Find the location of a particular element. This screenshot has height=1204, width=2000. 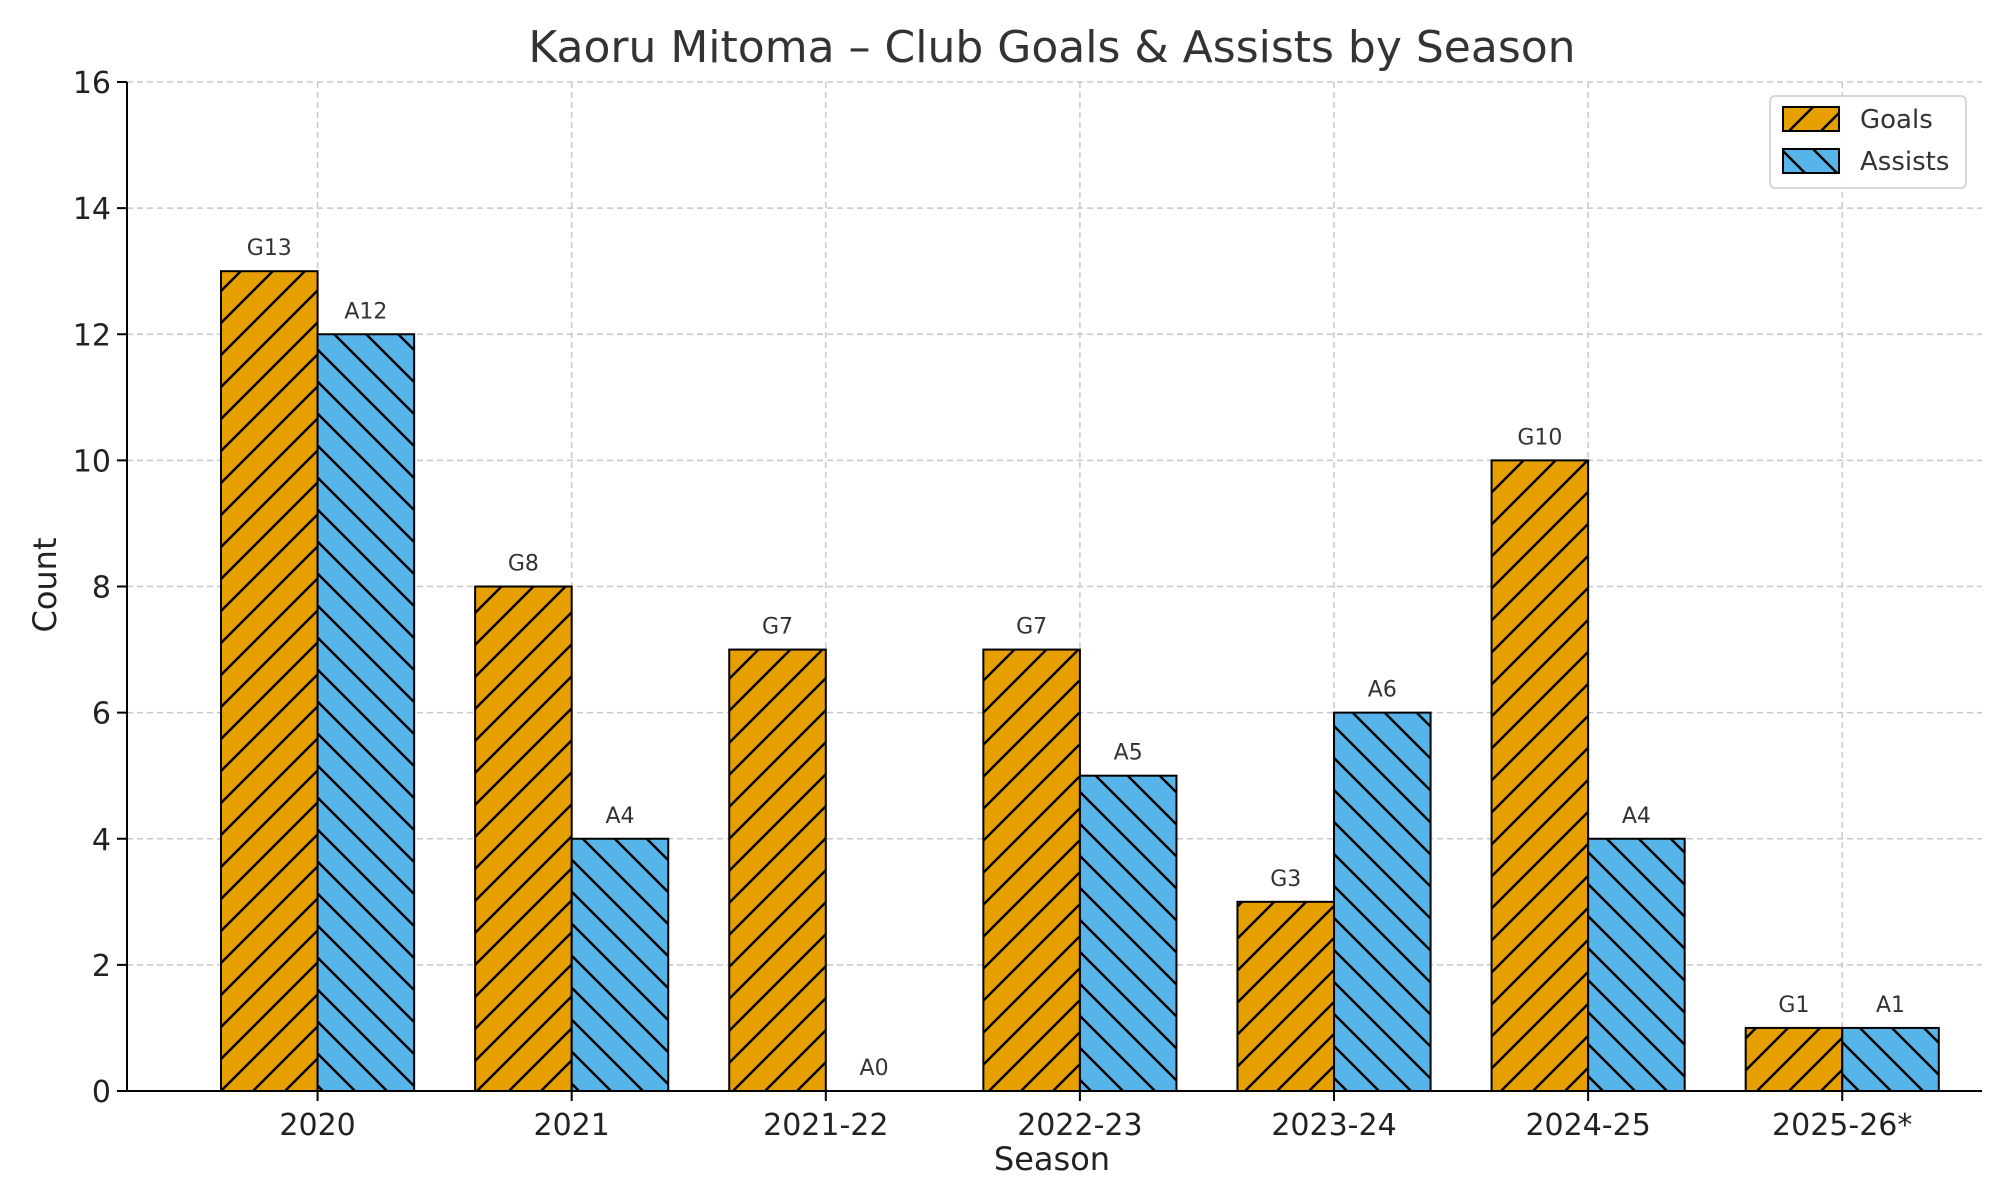

data-label-goals: G10 is located at coordinates (1539, 437).